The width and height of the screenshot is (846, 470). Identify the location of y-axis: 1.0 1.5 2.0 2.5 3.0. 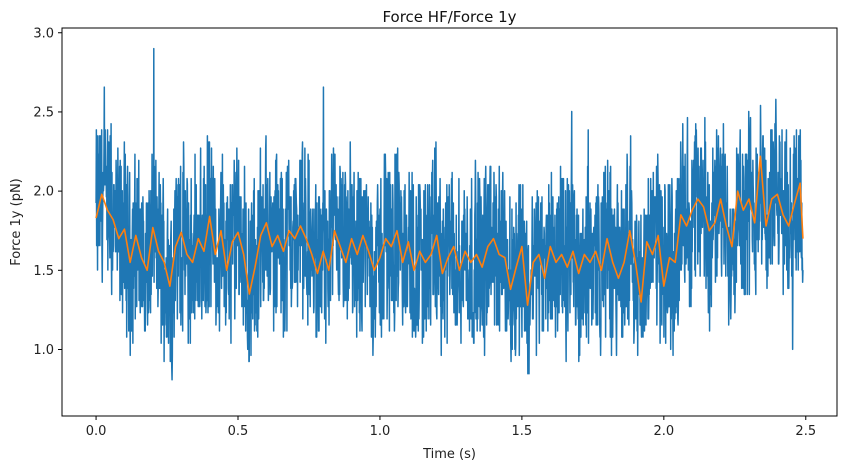
(47, 192).